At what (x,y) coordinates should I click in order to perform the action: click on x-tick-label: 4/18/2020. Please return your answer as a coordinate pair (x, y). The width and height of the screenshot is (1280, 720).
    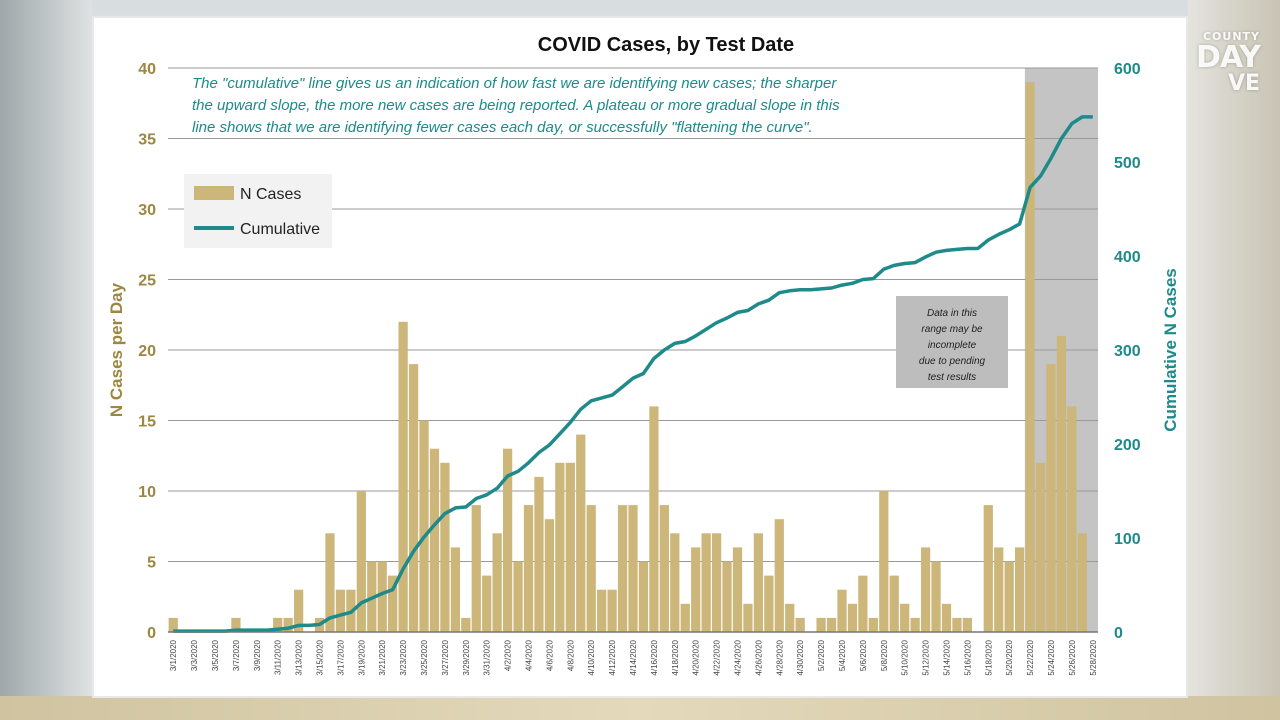
    Looking at the image, I should click on (675, 657).